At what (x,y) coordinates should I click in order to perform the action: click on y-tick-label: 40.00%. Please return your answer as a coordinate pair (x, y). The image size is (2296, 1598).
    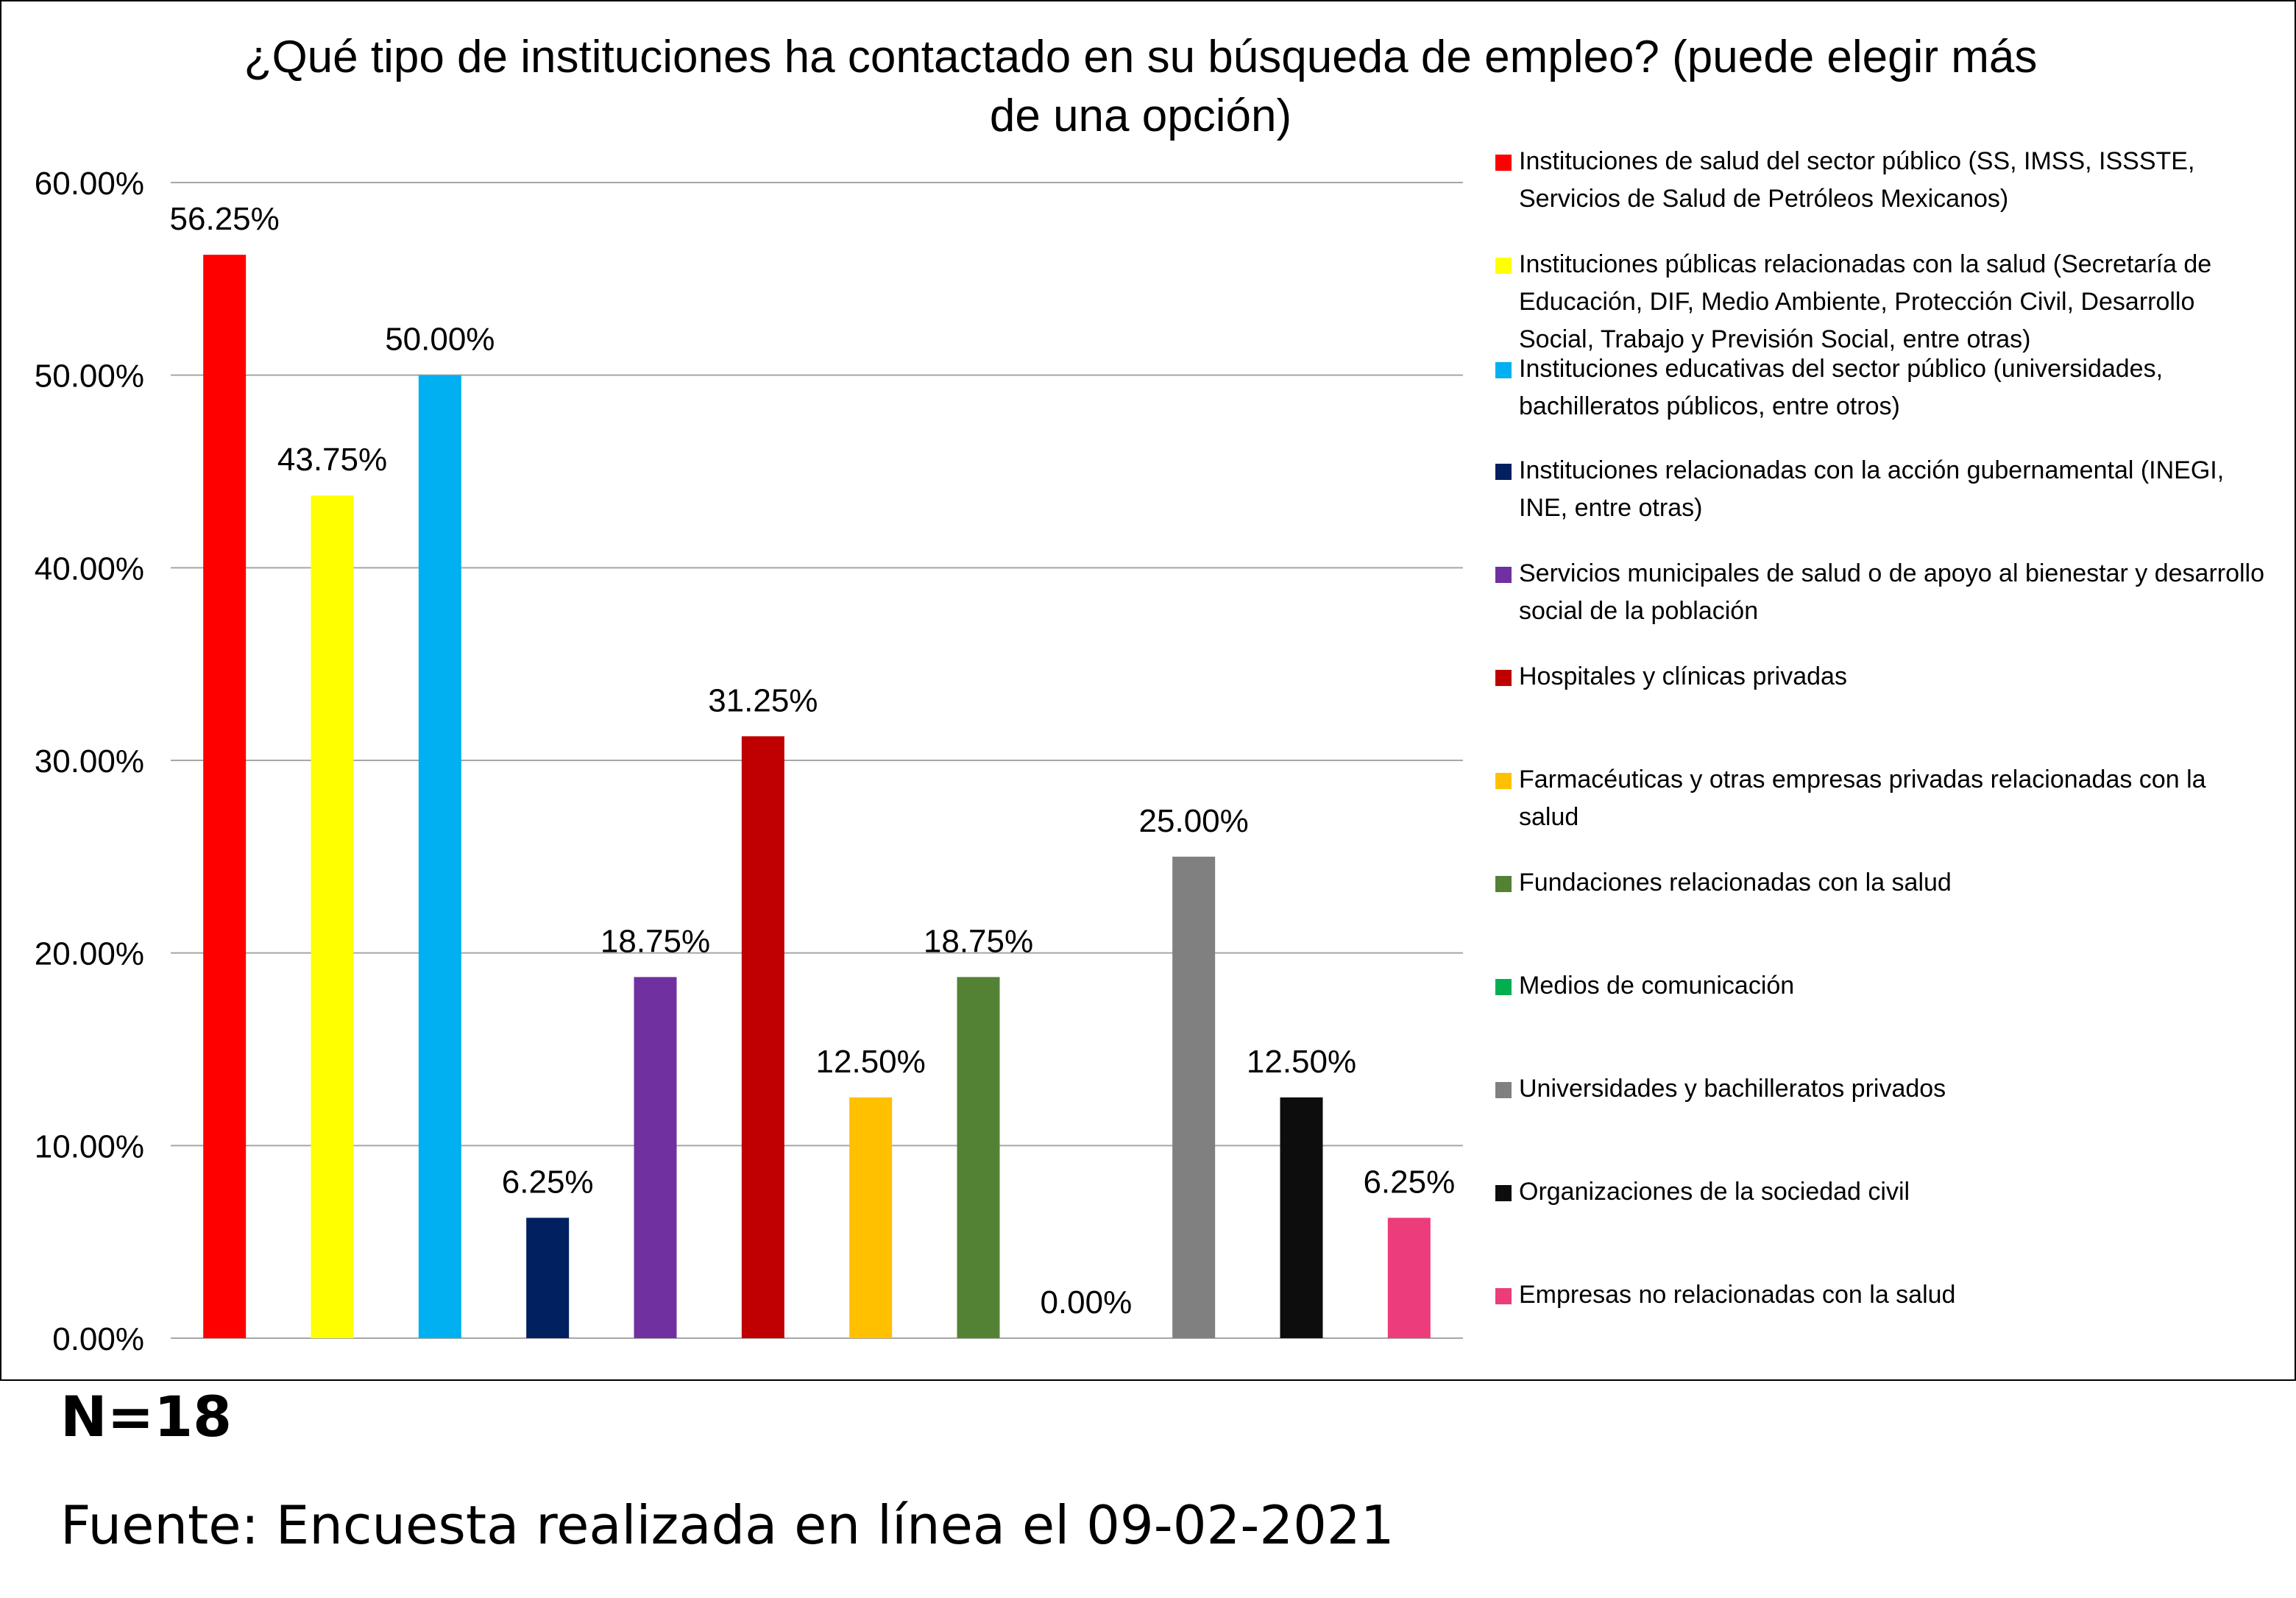
    Looking at the image, I should click on (89, 569).